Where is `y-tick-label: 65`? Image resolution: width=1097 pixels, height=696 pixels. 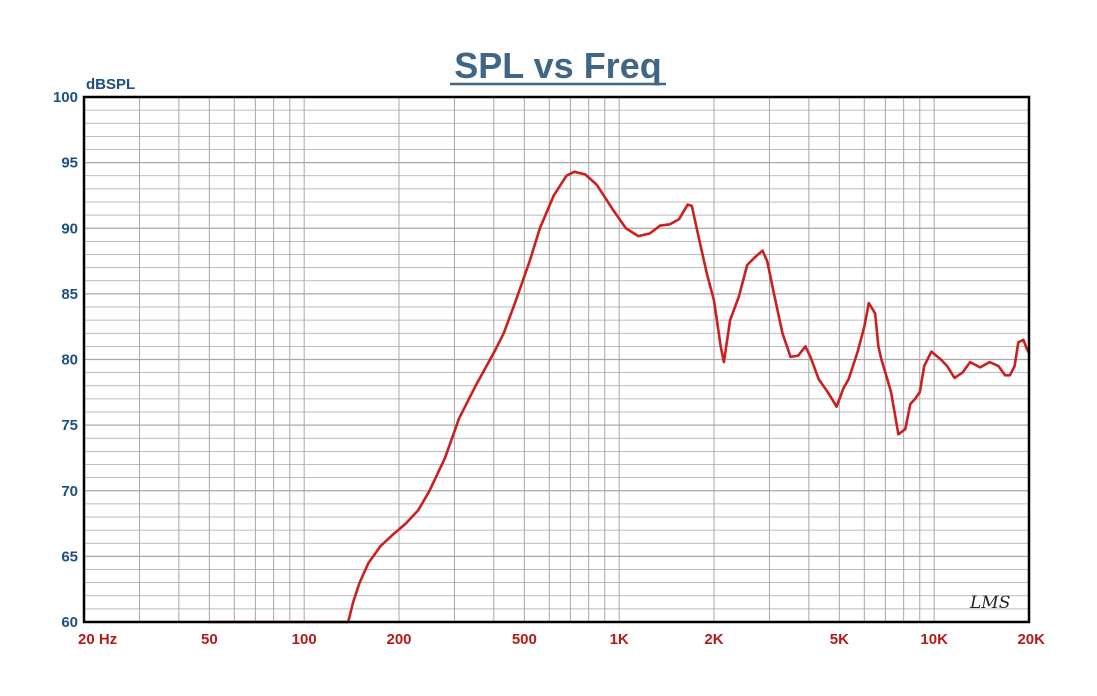
y-tick-label: 65 is located at coordinates (69, 556).